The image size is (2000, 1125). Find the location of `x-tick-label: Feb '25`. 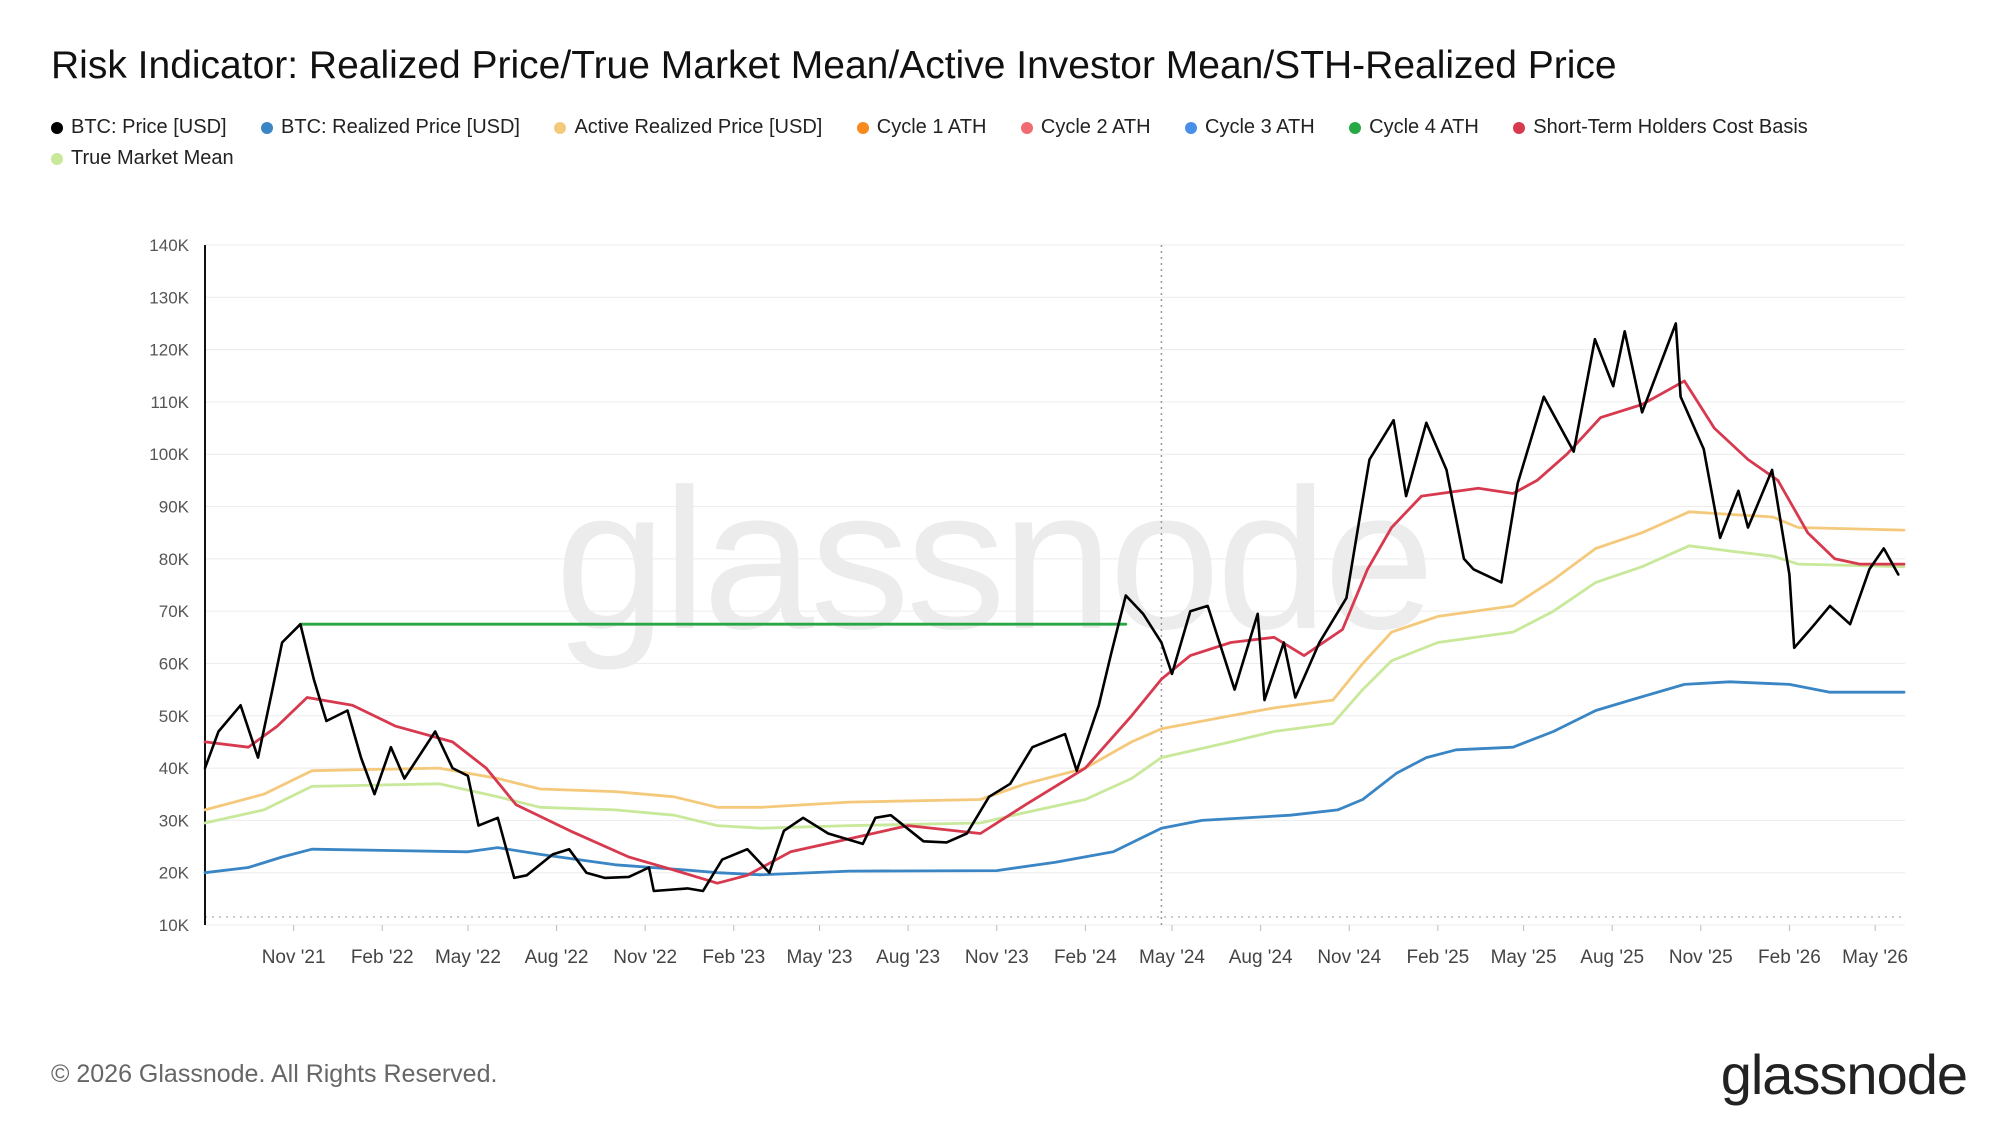

x-tick-label: Feb '25 is located at coordinates (1437, 957).